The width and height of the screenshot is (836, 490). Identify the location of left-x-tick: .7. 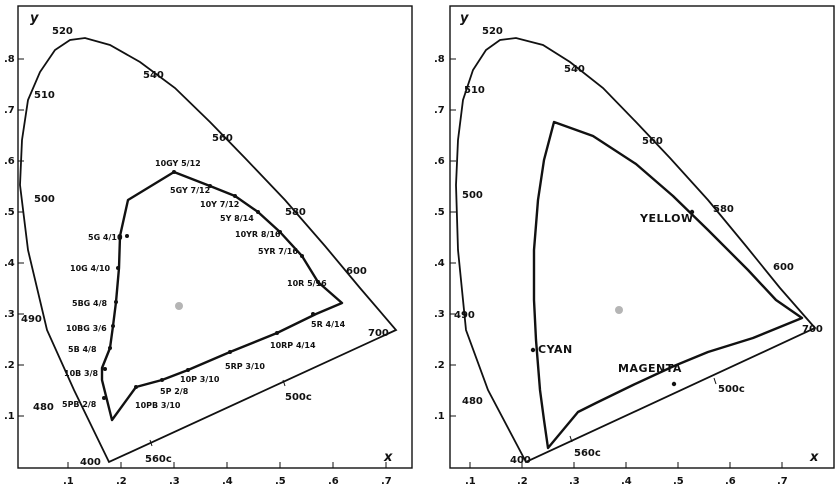
(386, 481).